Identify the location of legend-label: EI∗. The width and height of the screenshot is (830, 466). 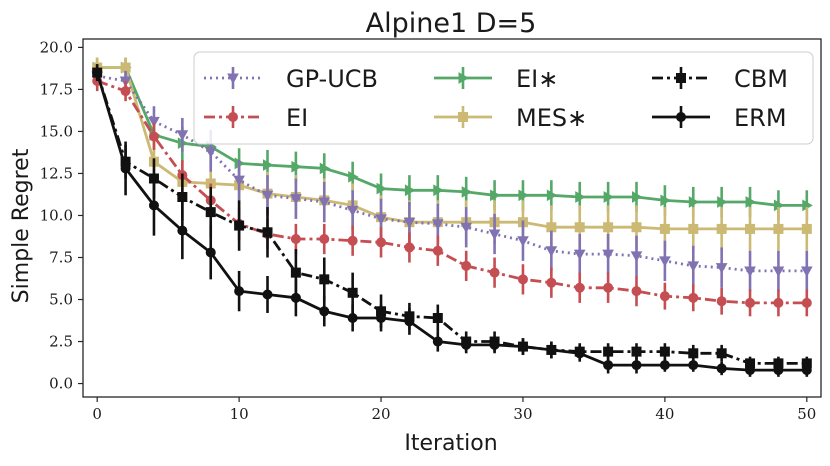
(537, 79).